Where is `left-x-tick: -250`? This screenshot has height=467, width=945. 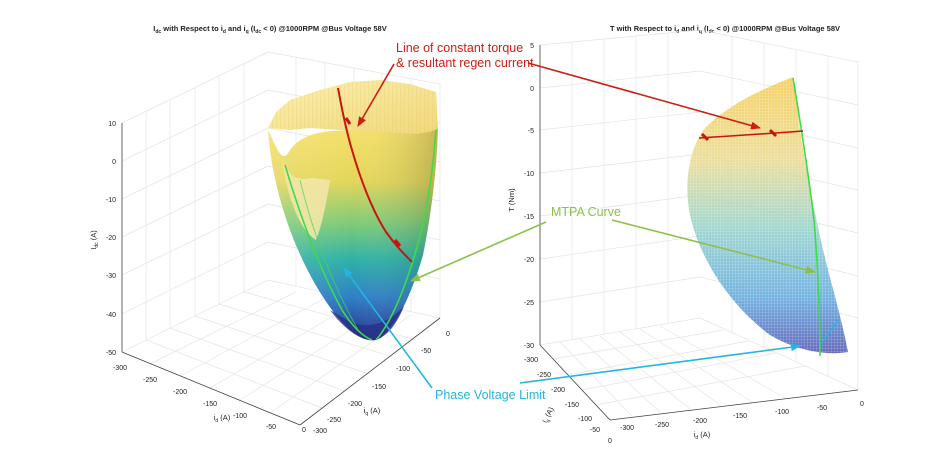 left-x-tick: -250 is located at coordinates (150, 380).